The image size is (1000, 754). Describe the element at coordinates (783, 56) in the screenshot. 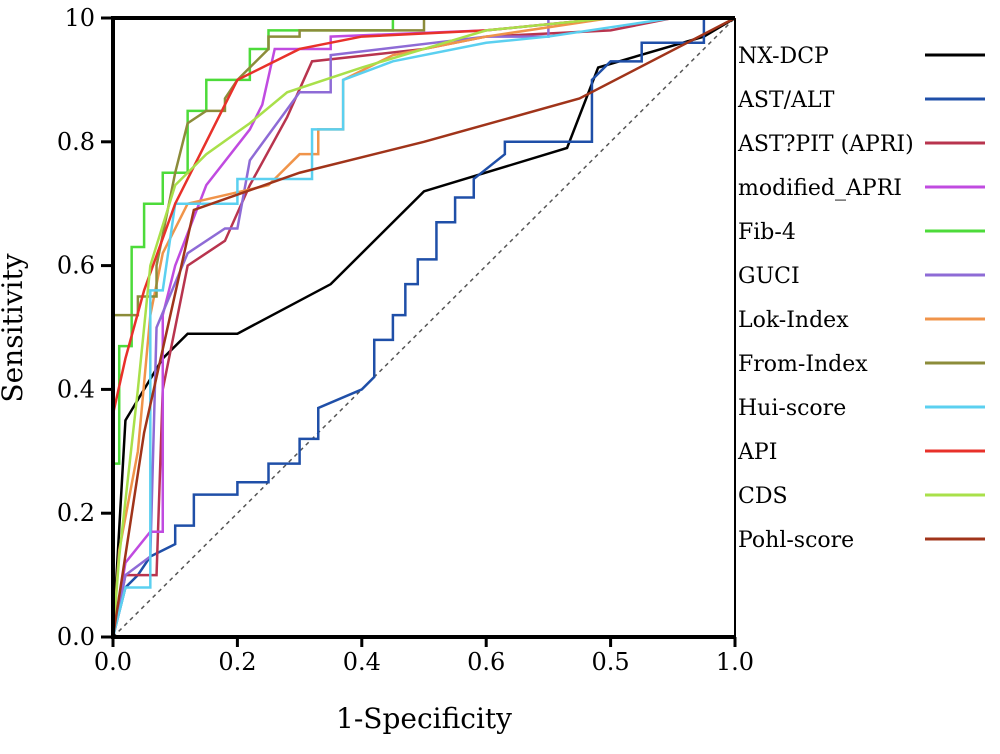

I see `legend-label: NX-DCP` at that location.